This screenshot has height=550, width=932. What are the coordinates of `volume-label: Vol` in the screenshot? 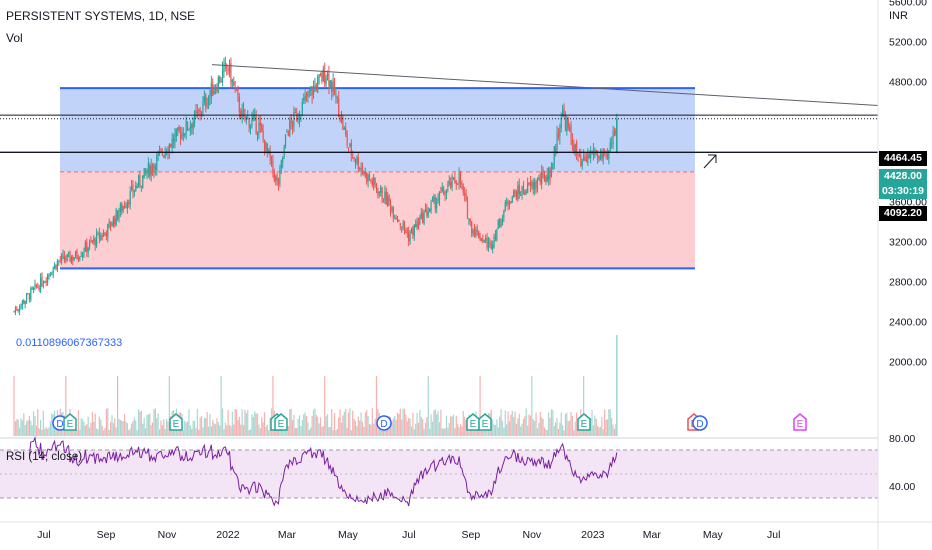 It's located at (14, 38).